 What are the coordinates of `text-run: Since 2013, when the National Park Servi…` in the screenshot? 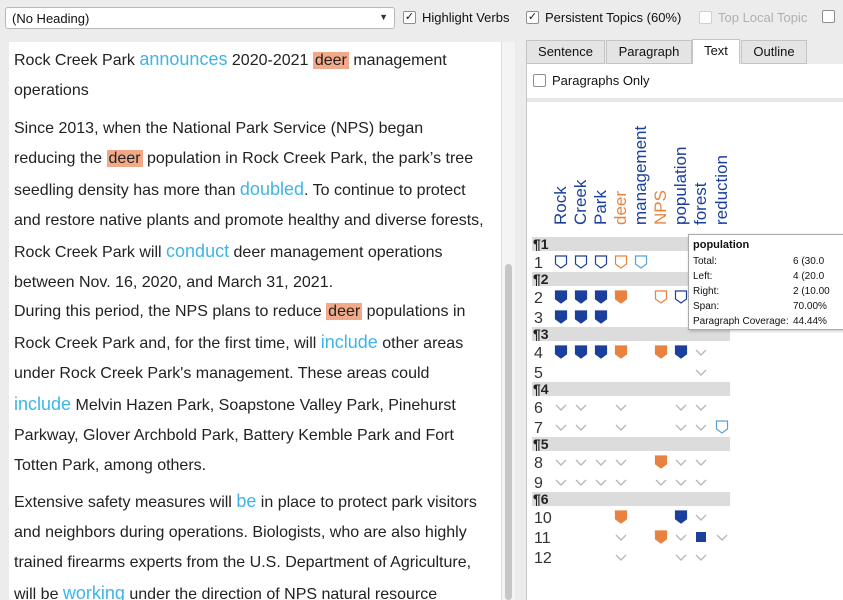 It's located at (219, 143).